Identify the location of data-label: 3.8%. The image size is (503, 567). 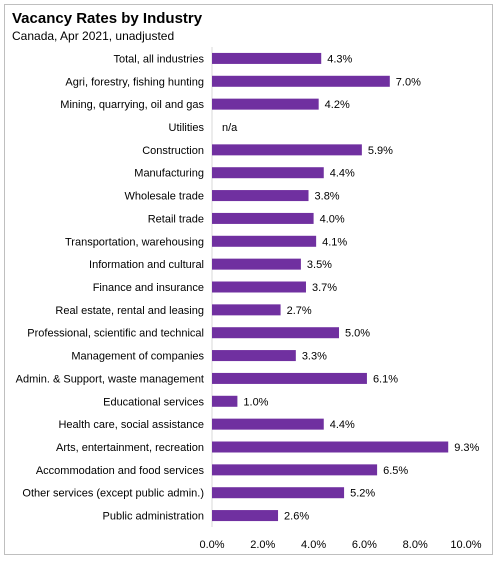
(327, 197).